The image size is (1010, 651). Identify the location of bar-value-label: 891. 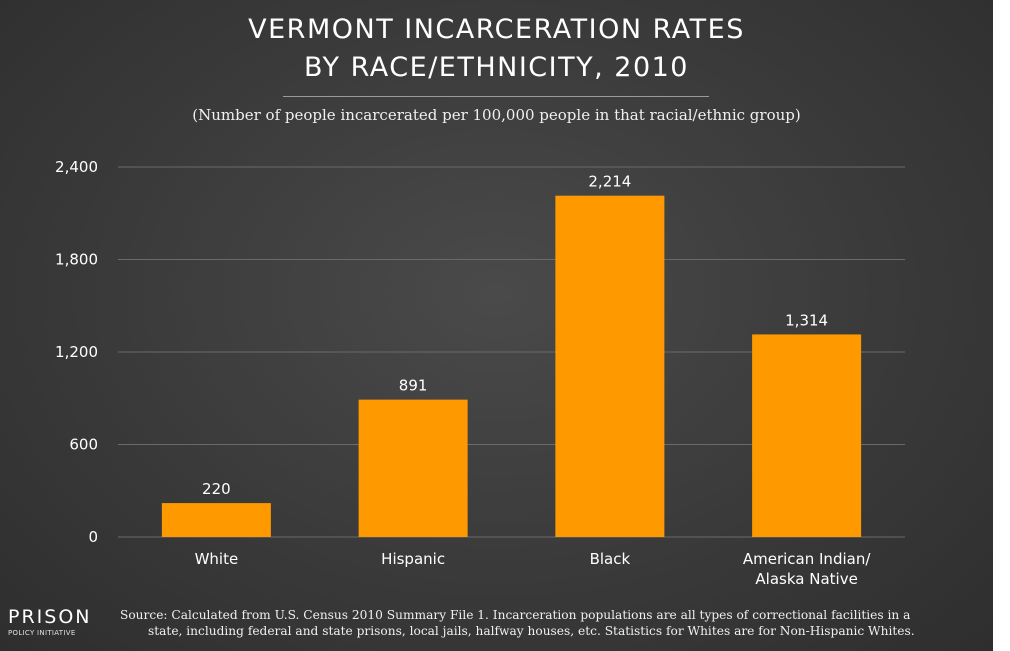
(413, 386).